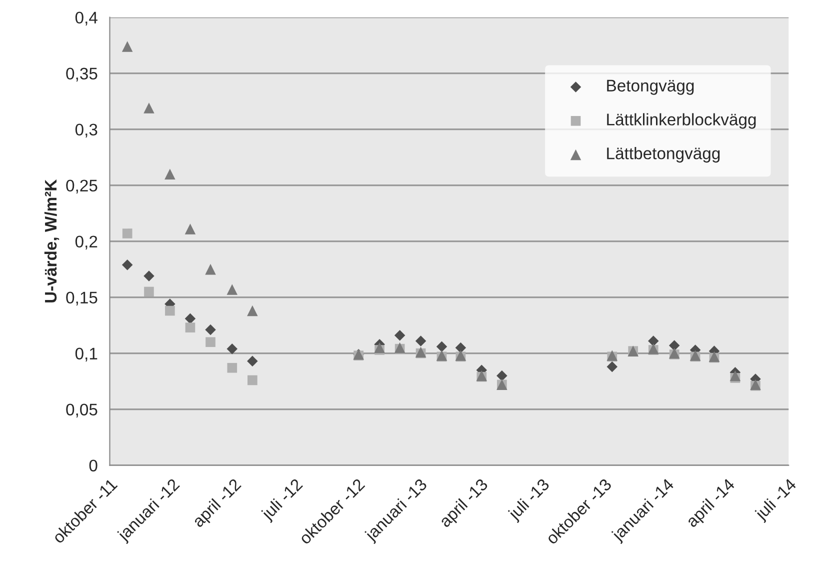 The width and height of the screenshot is (813, 578). I want to click on y-tick-label: 0,3, so click(86, 131).